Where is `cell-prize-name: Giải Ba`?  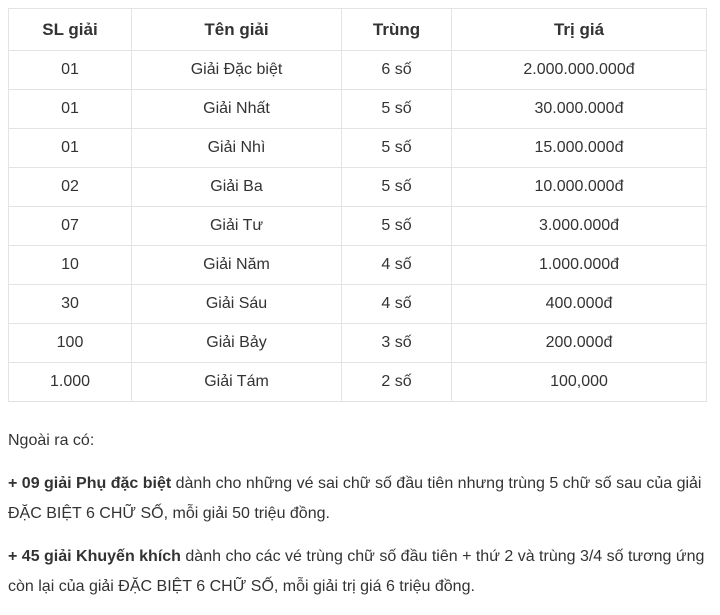
cell-prize-name: Giải Ba is located at coordinates (236, 187).